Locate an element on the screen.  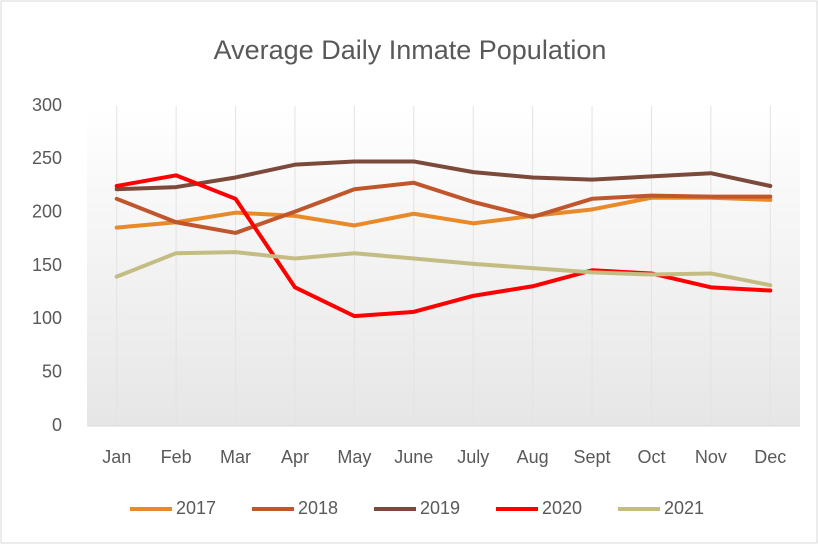
legend-label: 2018 is located at coordinates (318, 508).